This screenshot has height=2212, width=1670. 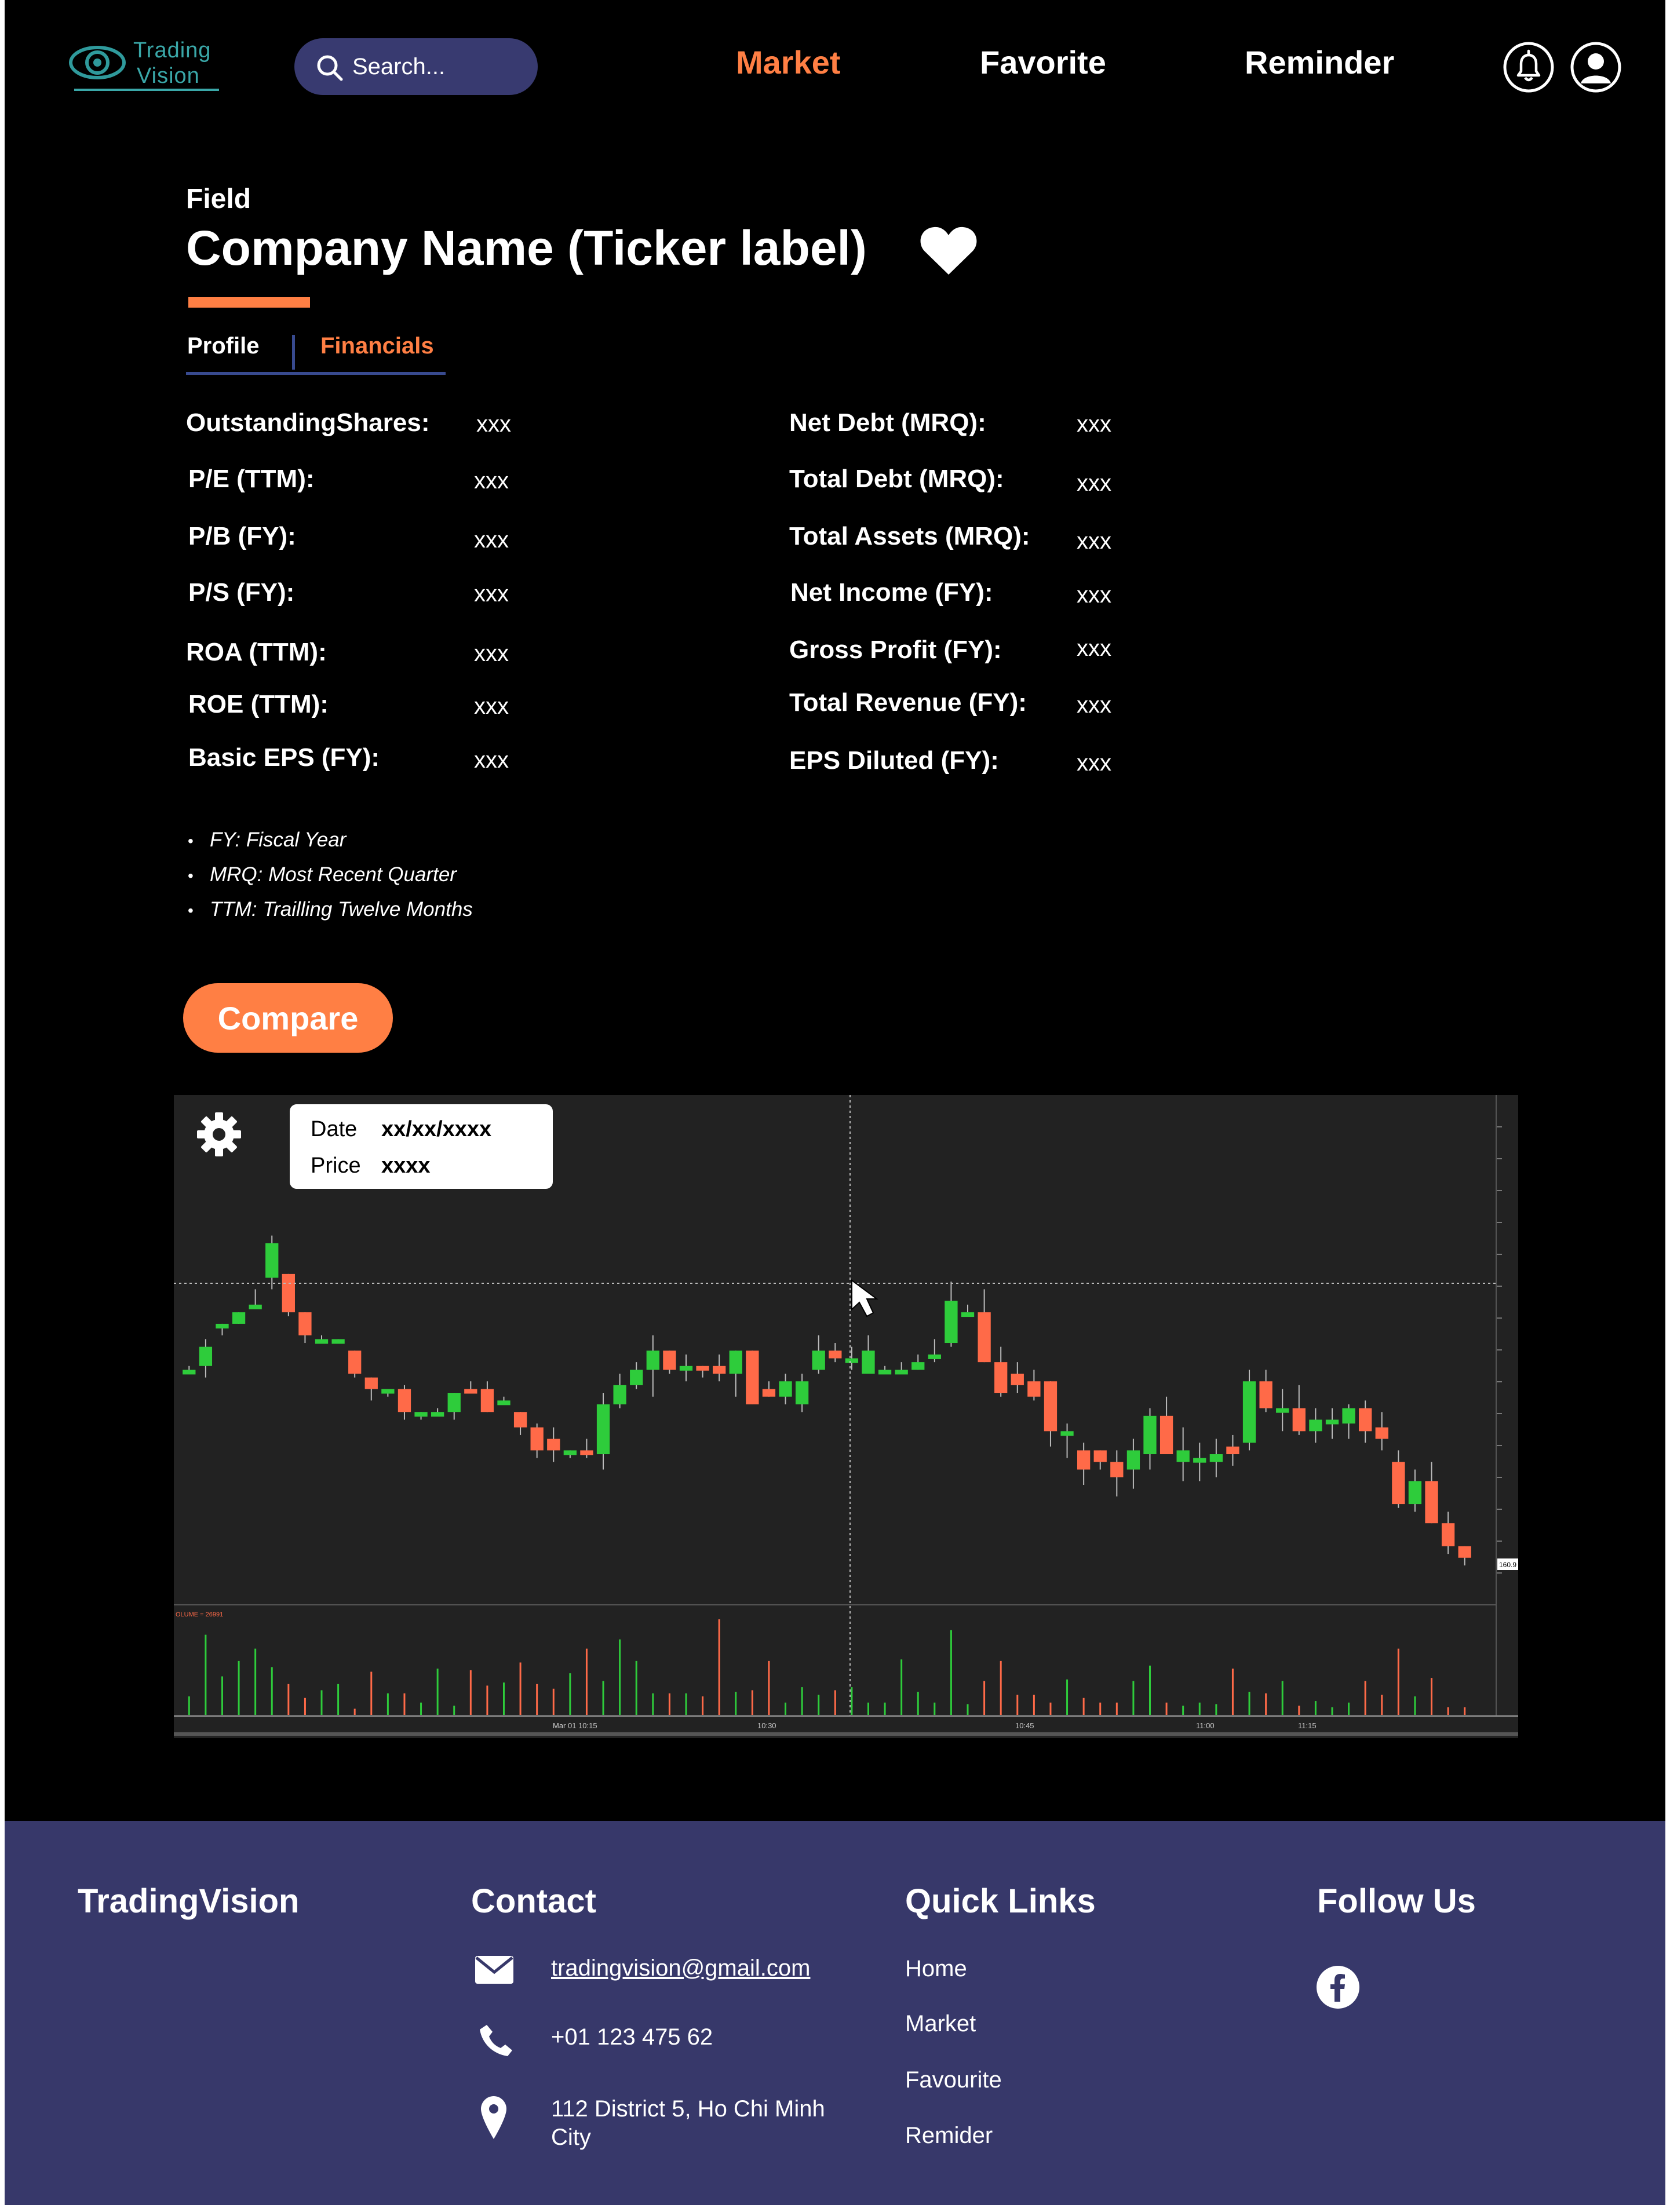 I want to click on tooltip-date-label: Date, so click(x=334, y=1129).